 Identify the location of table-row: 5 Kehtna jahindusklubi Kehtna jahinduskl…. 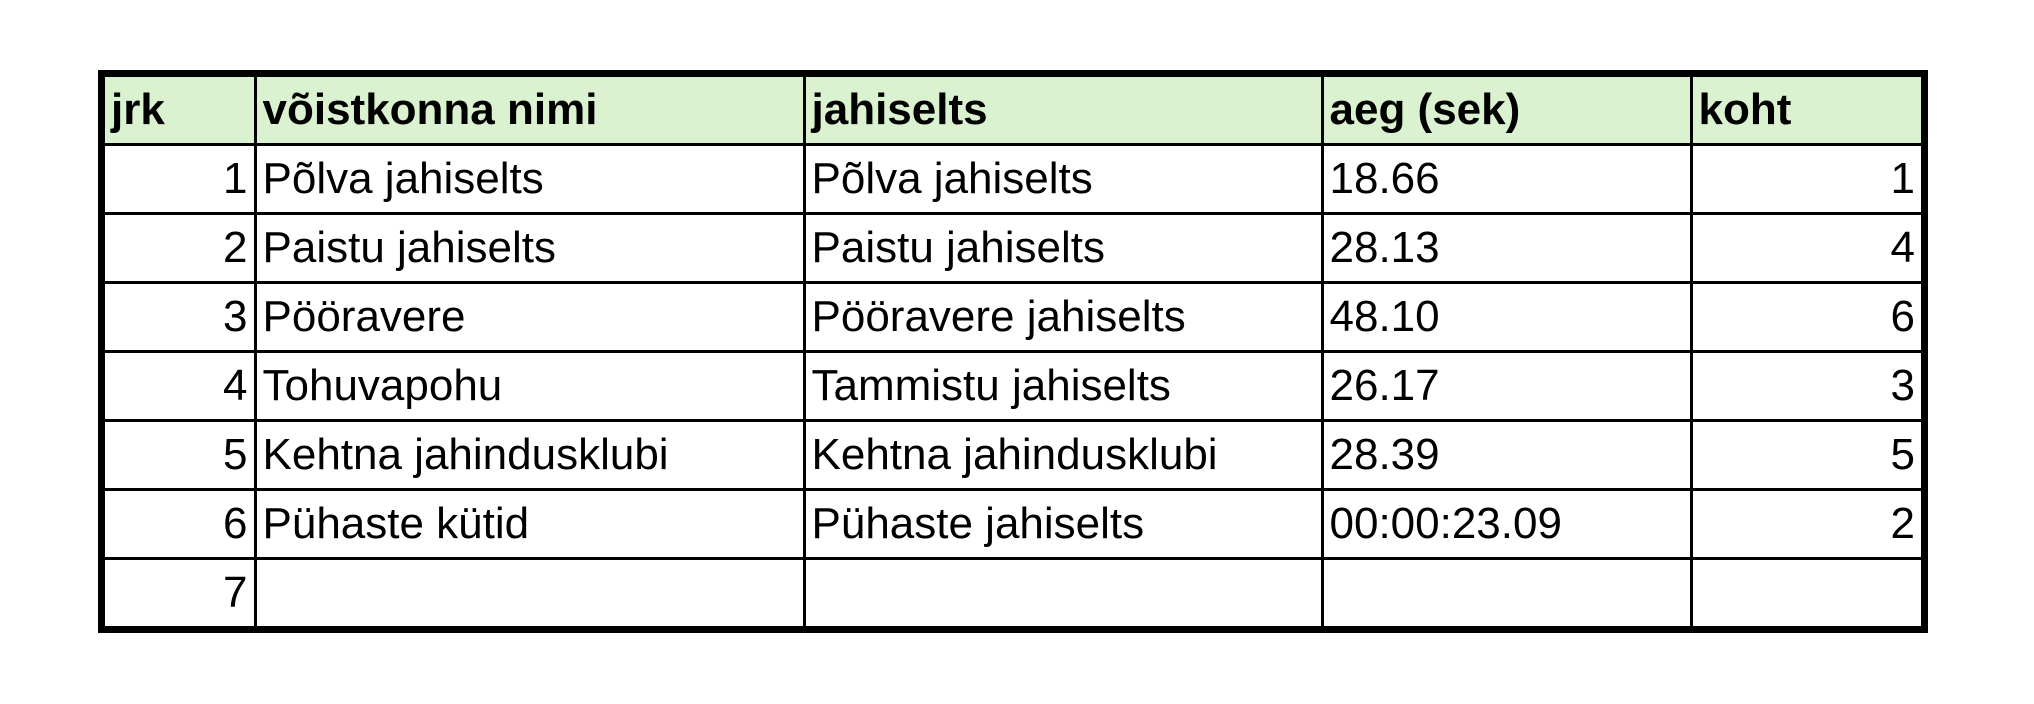
(1013, 455).